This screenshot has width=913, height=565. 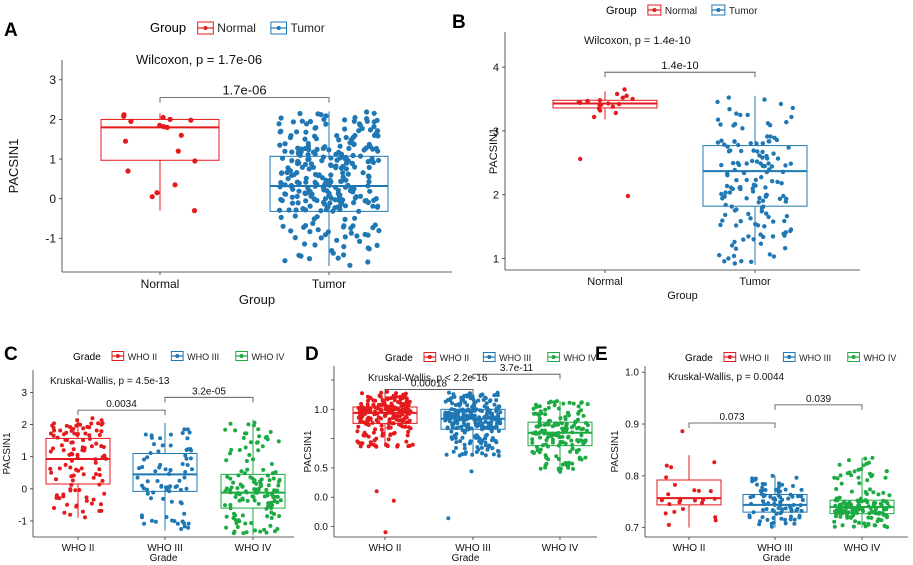 I want to click on x-tick-label: WHO IV, so click(x=560, y=548).